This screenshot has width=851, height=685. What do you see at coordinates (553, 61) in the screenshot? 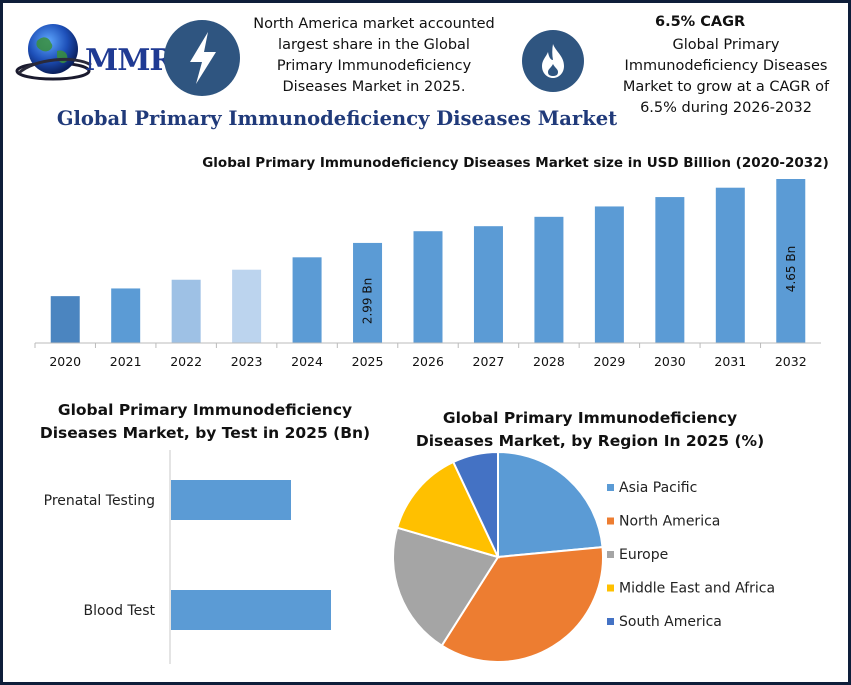
I see `flame-icon` at bounding box center [553, 61].